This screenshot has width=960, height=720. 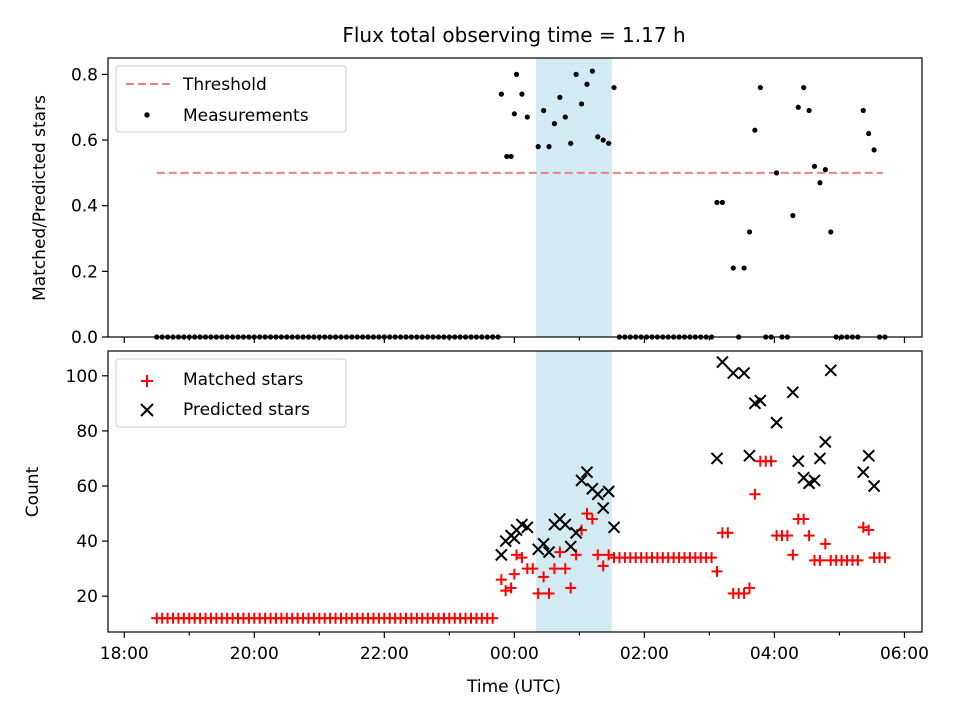 What do you see at coordinates (147, 381) in the screenshot?
I see `legend-matched-swatch` at bounding box center [147, 381].